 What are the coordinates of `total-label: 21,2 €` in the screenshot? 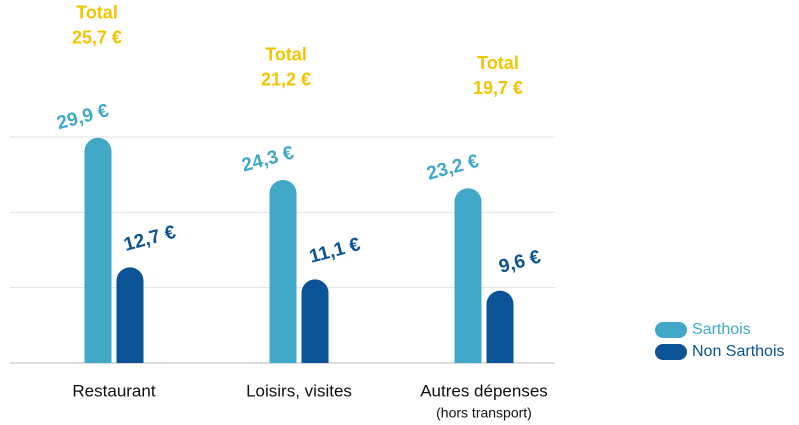 It's located at (286, 80).